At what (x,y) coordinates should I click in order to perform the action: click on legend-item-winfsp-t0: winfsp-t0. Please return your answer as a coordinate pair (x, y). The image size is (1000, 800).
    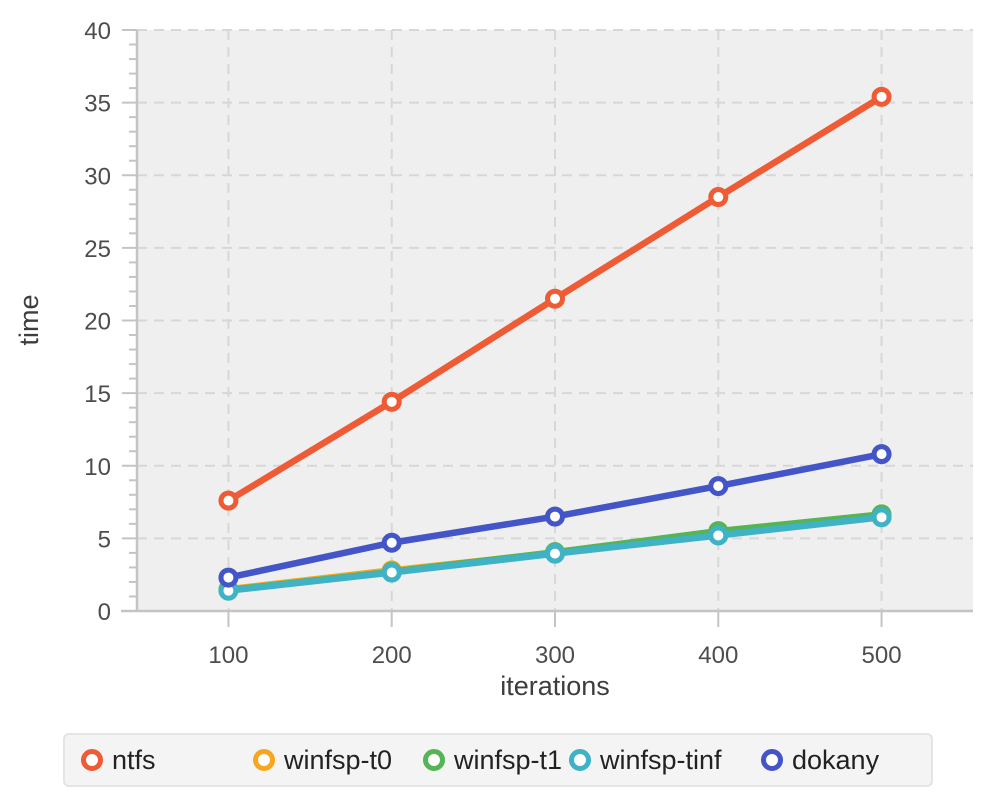
    Looking at the image, I should click on (338, 760).